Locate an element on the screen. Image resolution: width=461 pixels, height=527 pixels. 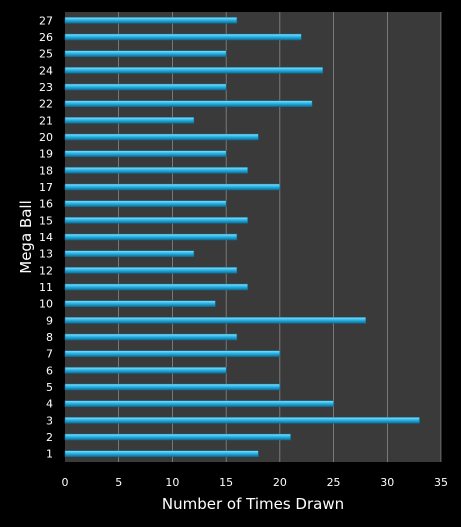
y-tick-label: 12 is located at coordinates (46, 270).